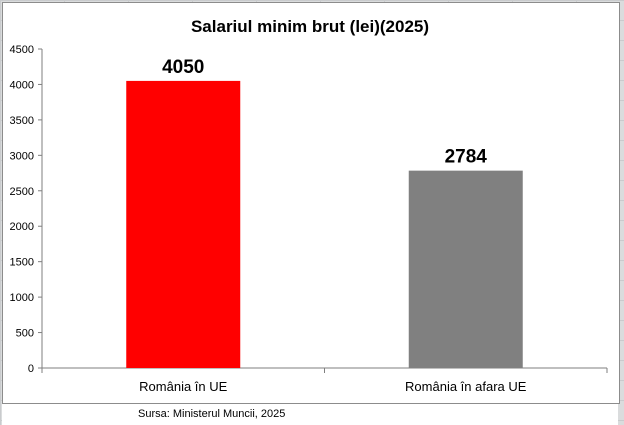 The width and height of the screenshot is (624, 425). What do you see at coordinates (324, 381) in the screenshot?
I see `x-axis-categories: România în UE România în afara UE` at bounding box center [324, 381].